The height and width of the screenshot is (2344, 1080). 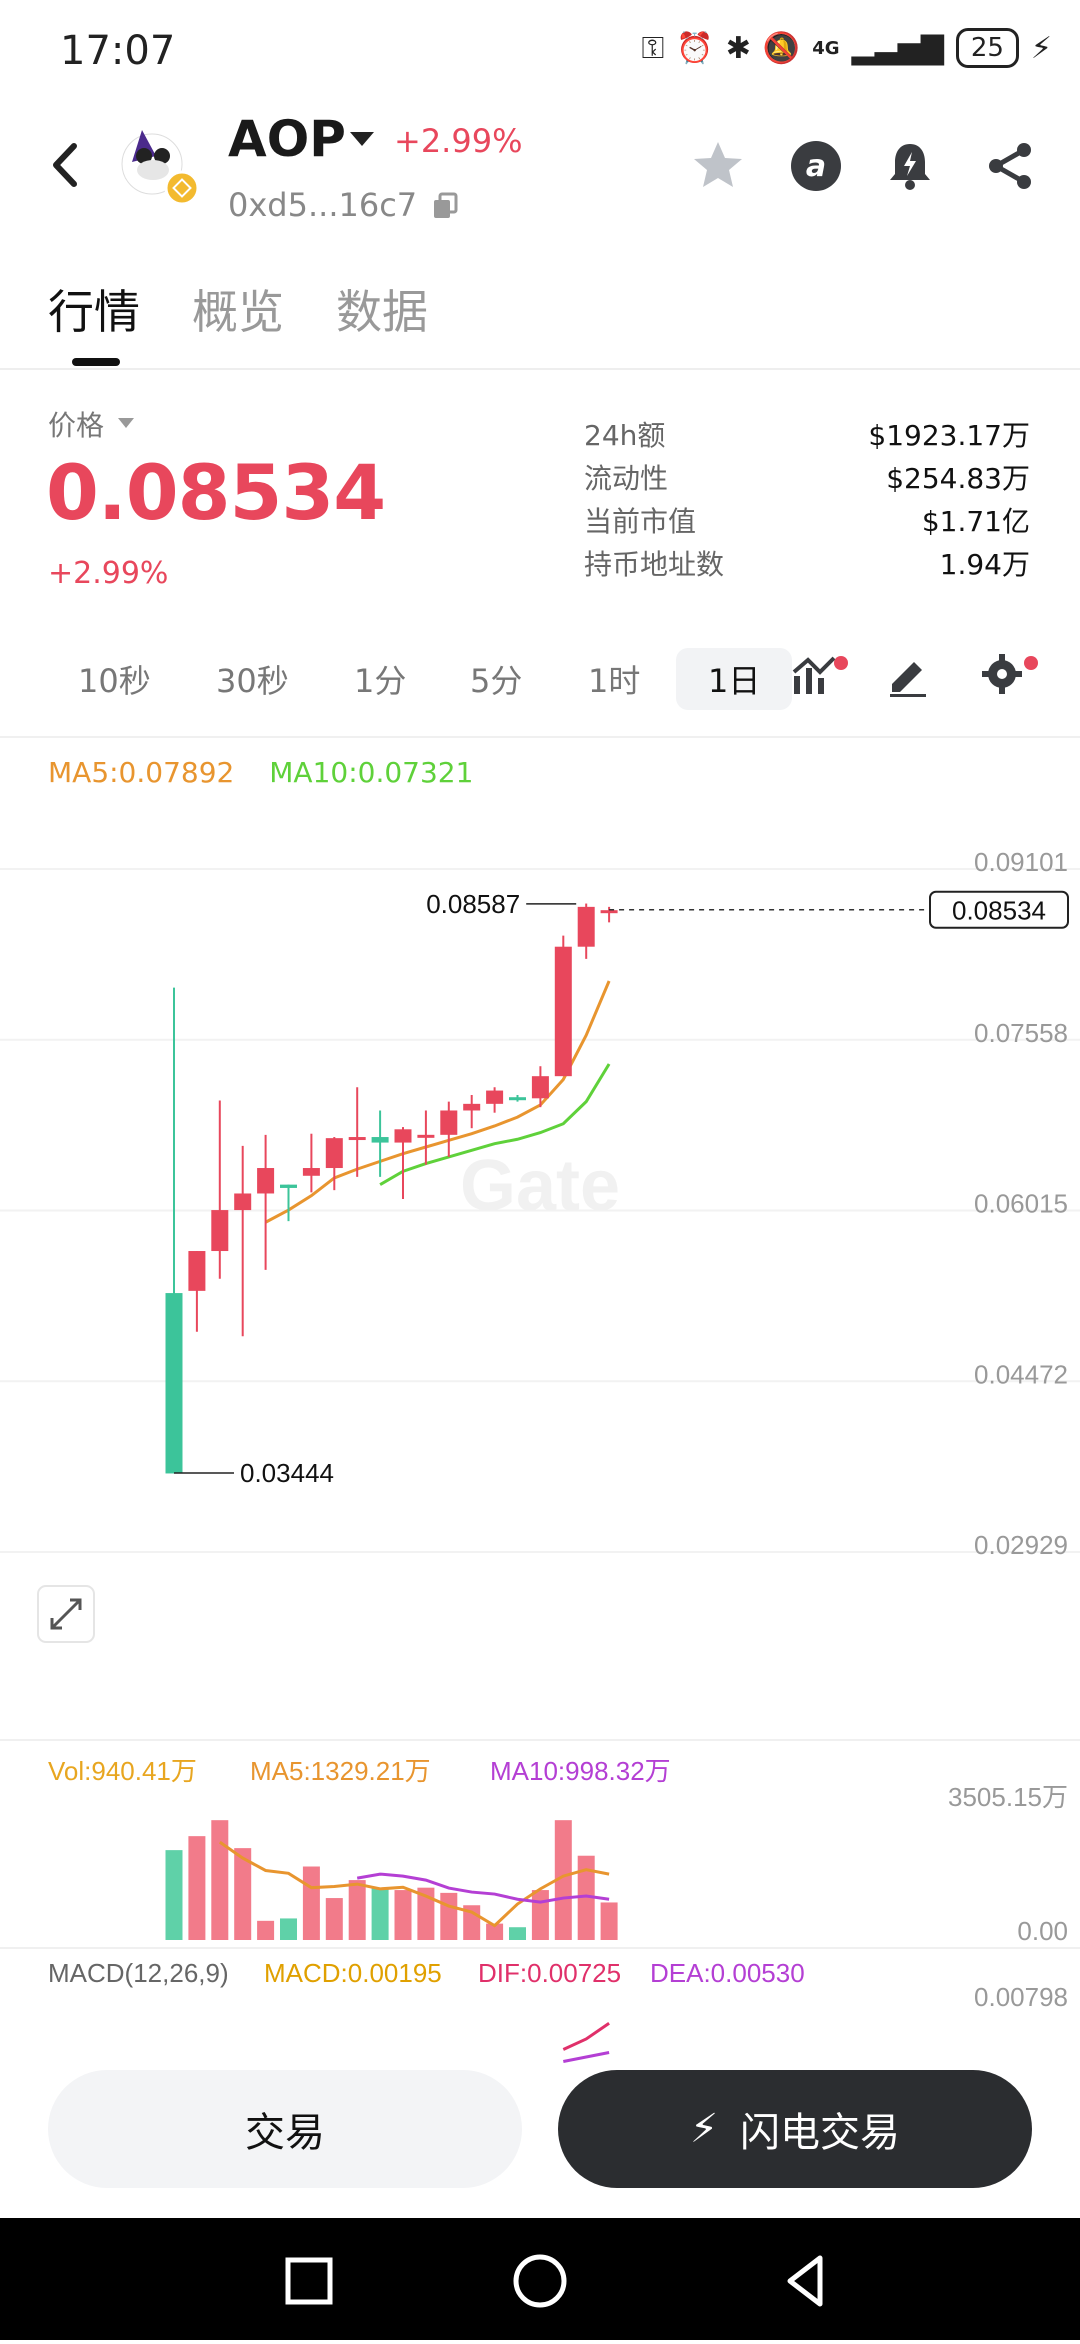 What do you see at coordinates (483, 1888) in the screenshot?
I see `vol-ma10-line` at bounding box center [483, 1888].